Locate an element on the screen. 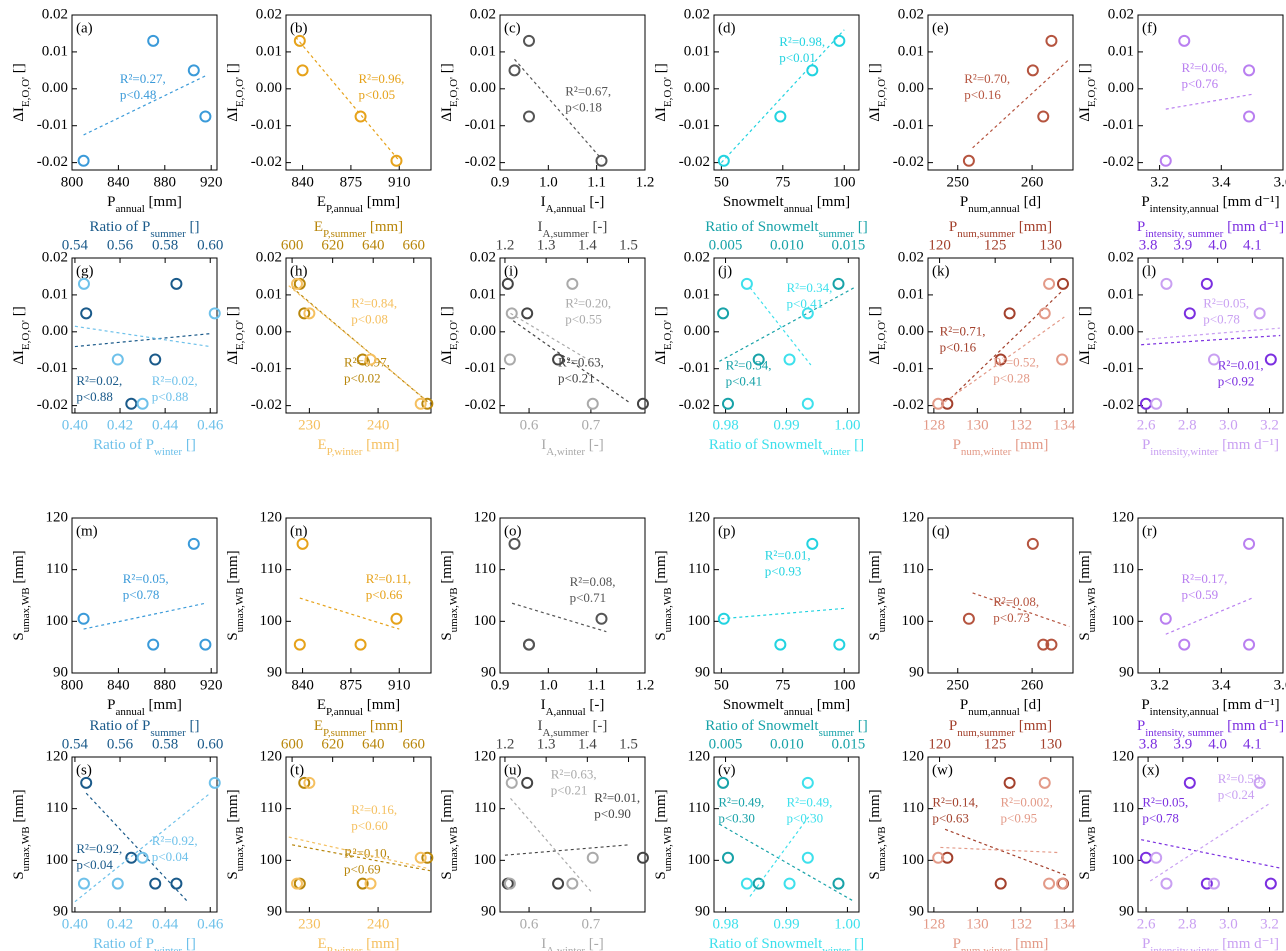  x2-axis-label: Ratio of Snowmeltsummer [] is located at coordinates (786, 728).